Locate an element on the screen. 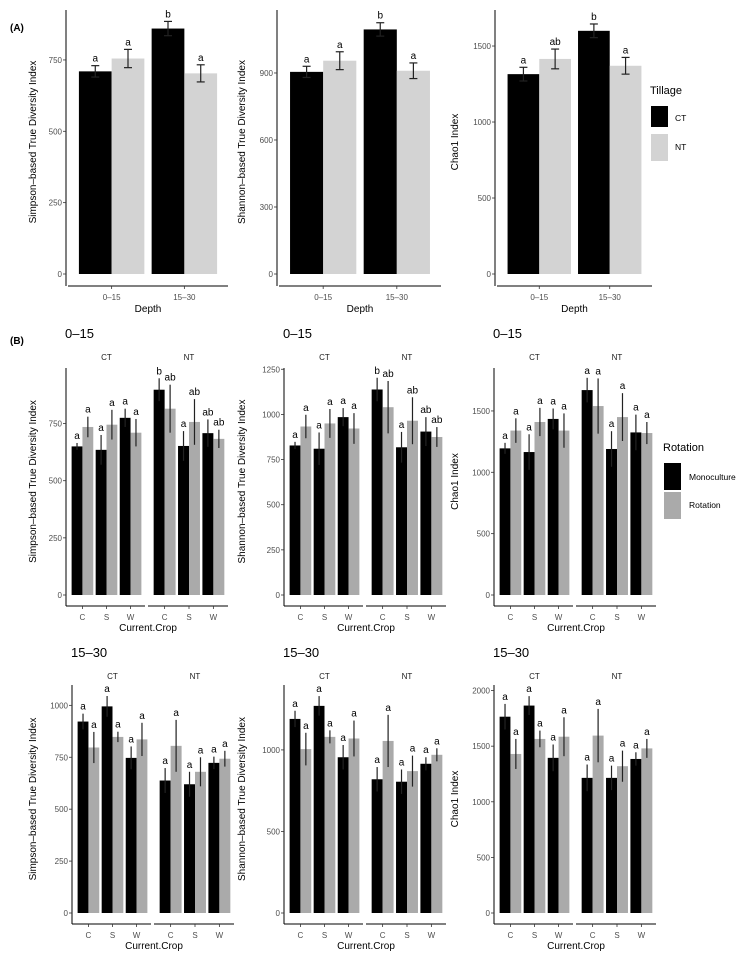  x-tick-label: 0–15 is located at coordinates (323, 297).